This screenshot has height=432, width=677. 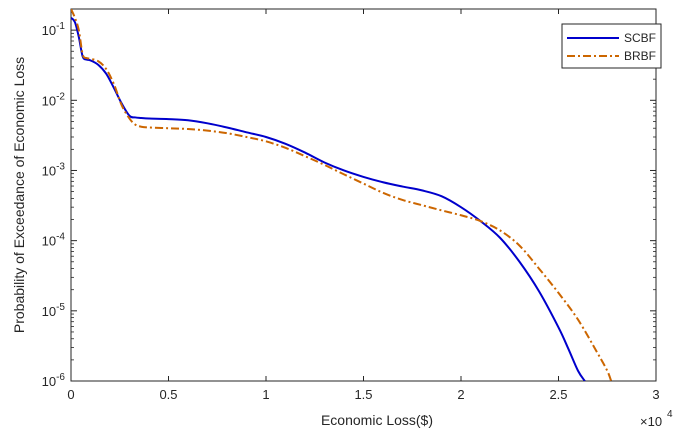 I want to click on x-axis-label: Economic Loss($), so click(x=377, y=420).